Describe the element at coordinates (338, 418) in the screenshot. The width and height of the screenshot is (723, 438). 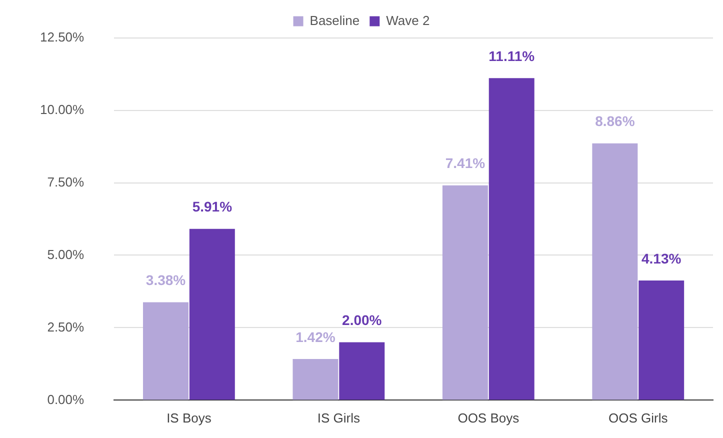
I see `x-tick-label: IS Girls` at that location.